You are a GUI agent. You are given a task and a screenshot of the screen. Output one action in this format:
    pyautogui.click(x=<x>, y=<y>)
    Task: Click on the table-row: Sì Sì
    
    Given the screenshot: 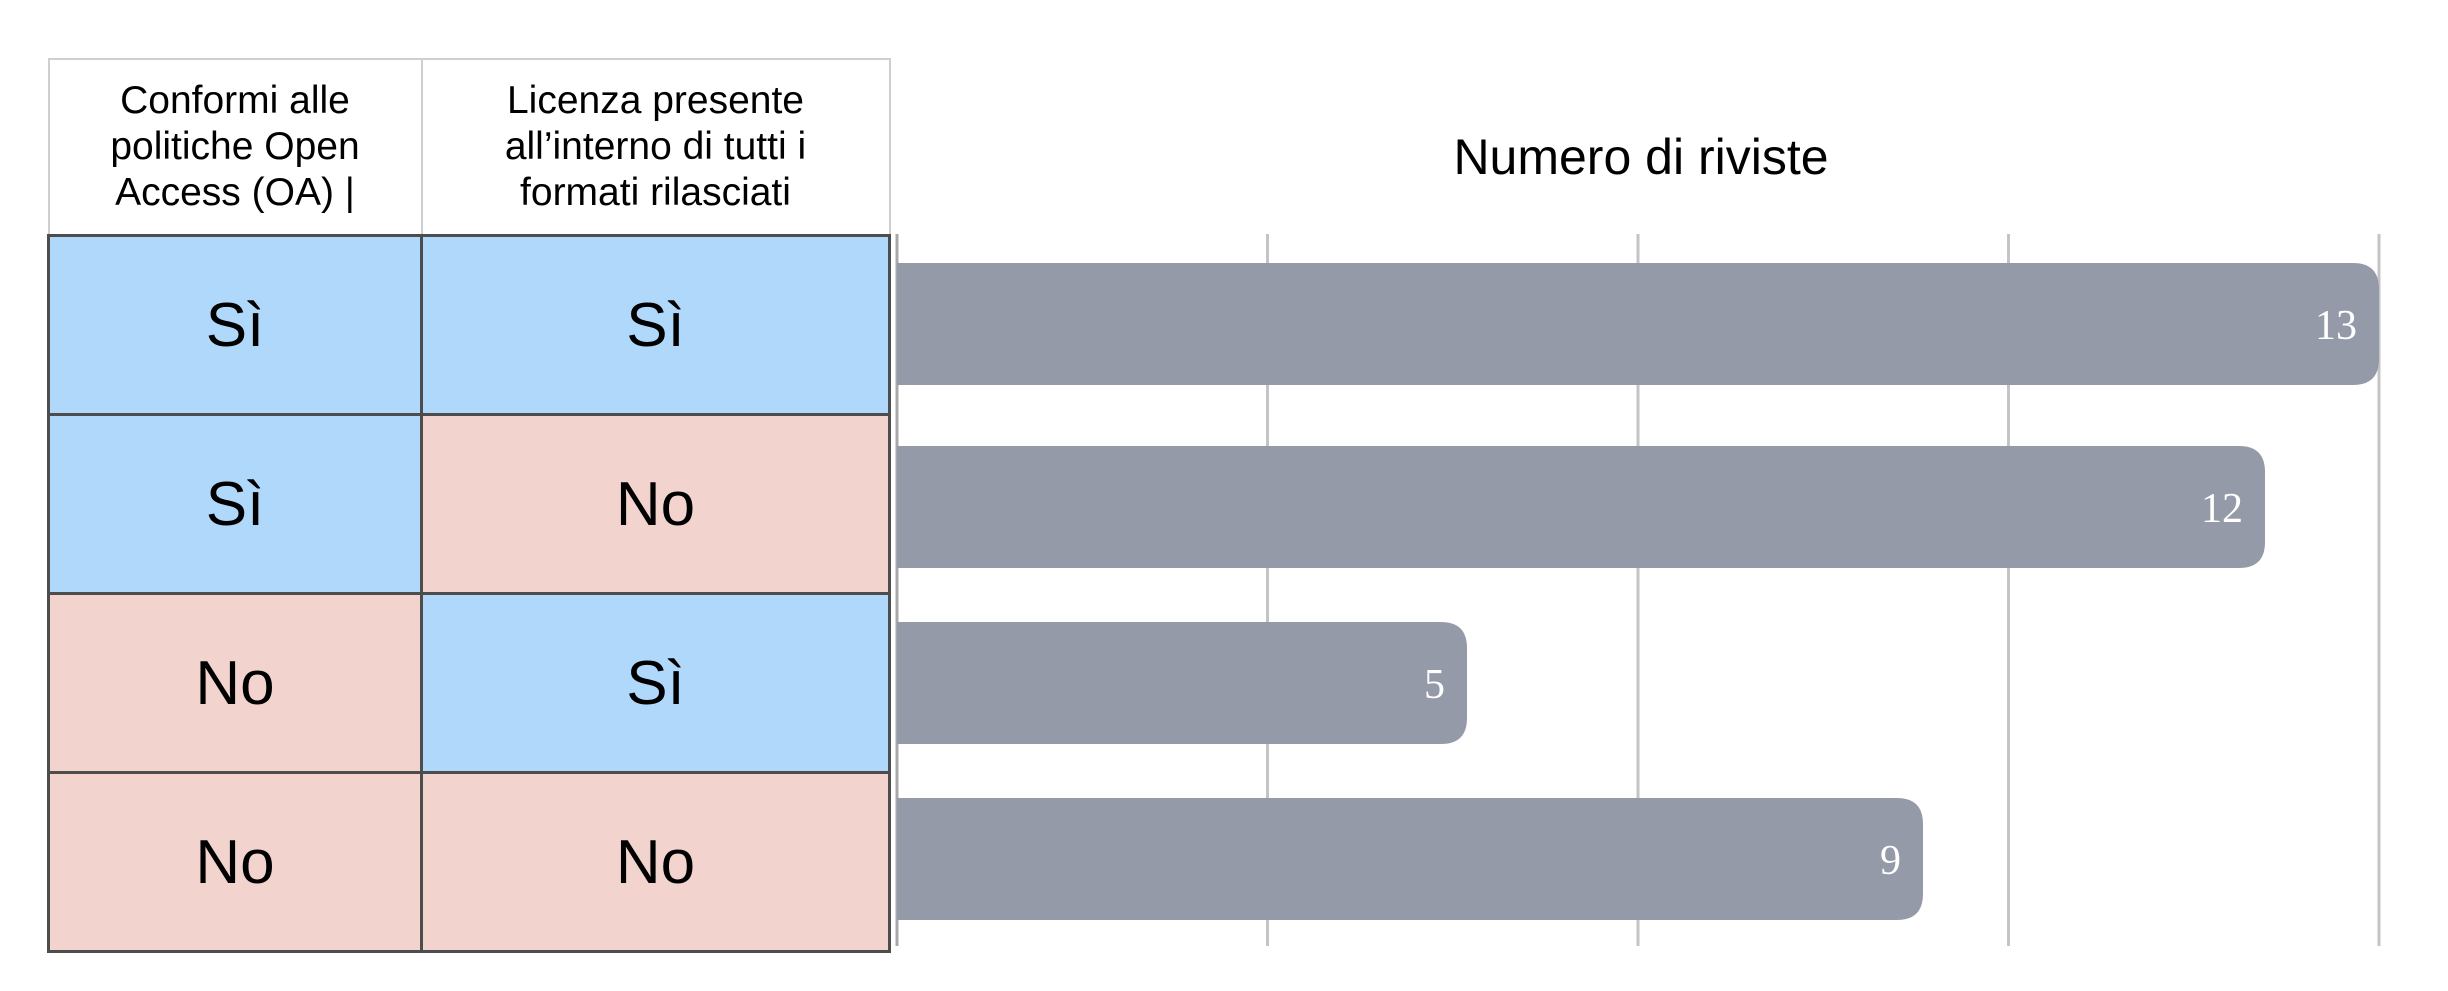 What is the action you would take?
    pyautogui.click(x=469, y=325)
    